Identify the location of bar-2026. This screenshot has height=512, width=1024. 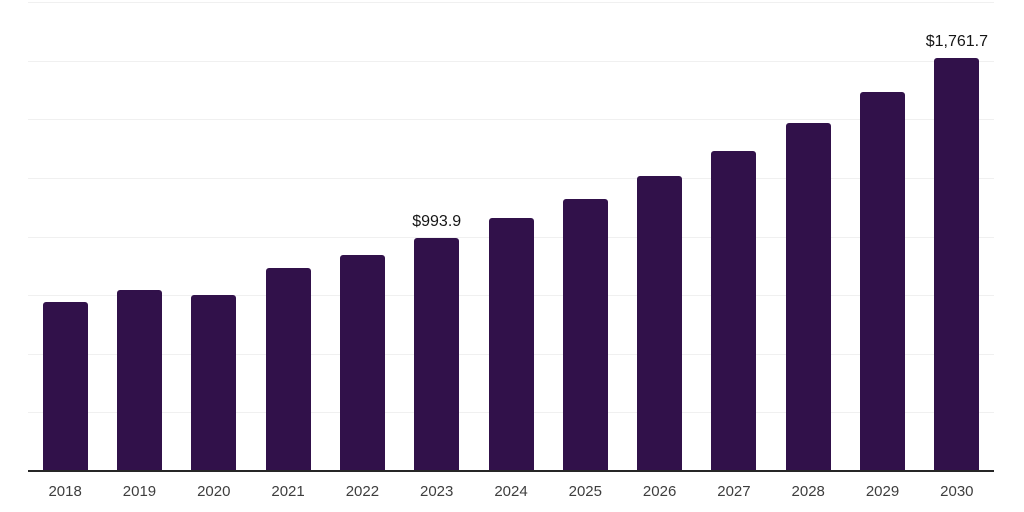
(660, 323).